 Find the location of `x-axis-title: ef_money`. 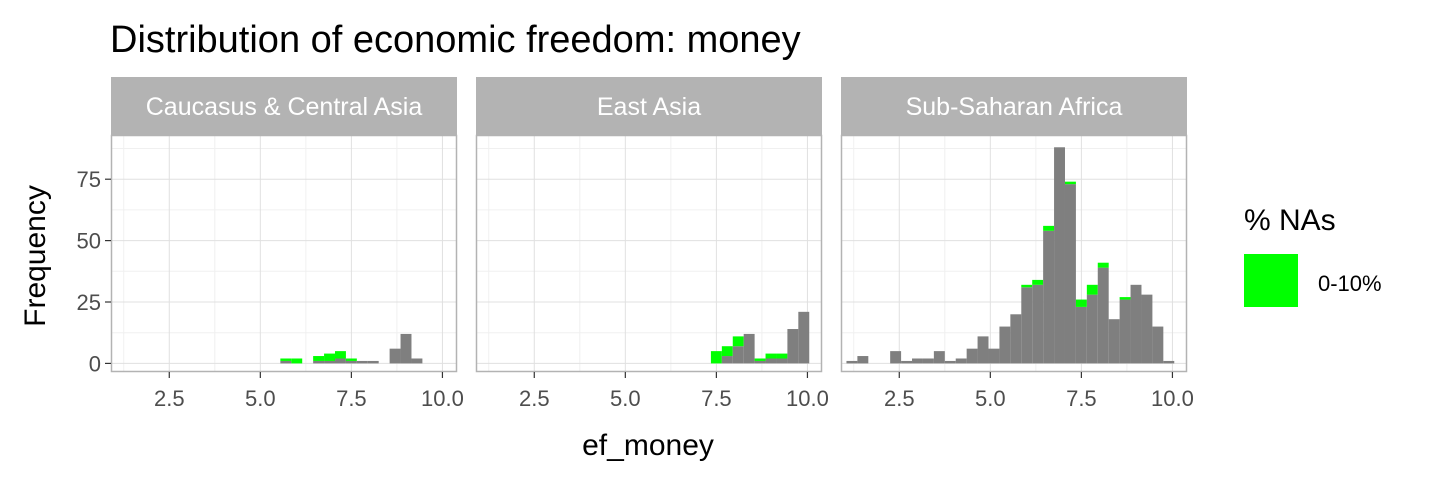

x-axis-title: ef_money is located at coordinates (648, 445).